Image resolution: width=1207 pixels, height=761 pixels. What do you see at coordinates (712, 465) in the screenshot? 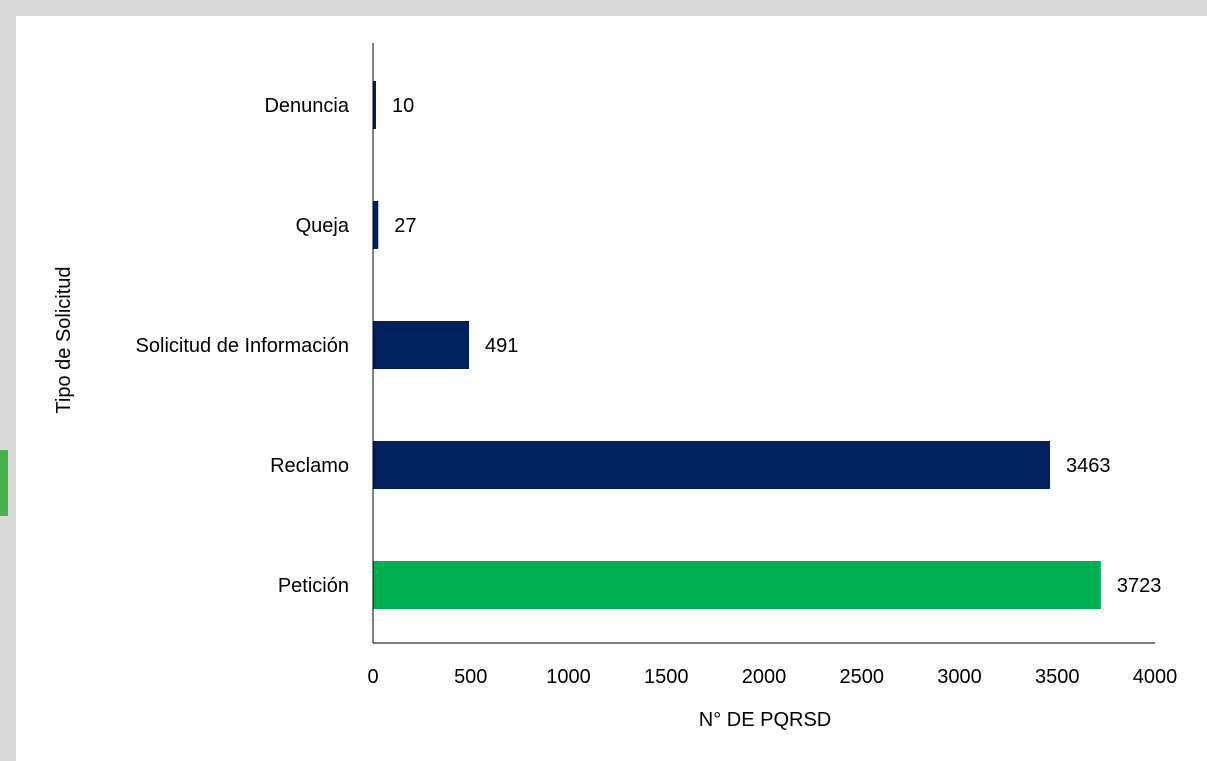
I see `bar-reclamo` at bounding box center [712, 465].